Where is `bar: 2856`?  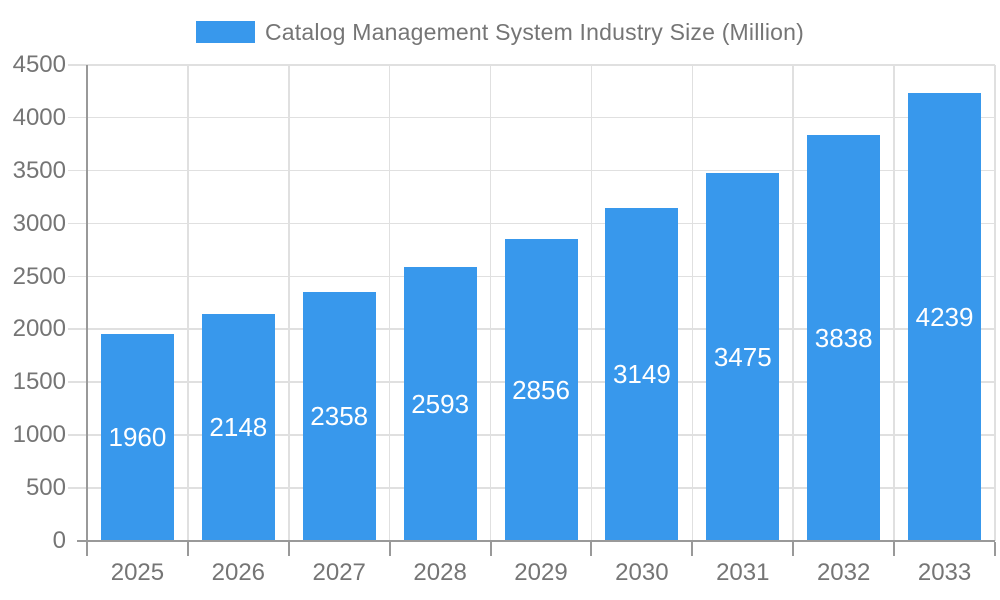
bar: 2856 is located at coordinates (541, 389).